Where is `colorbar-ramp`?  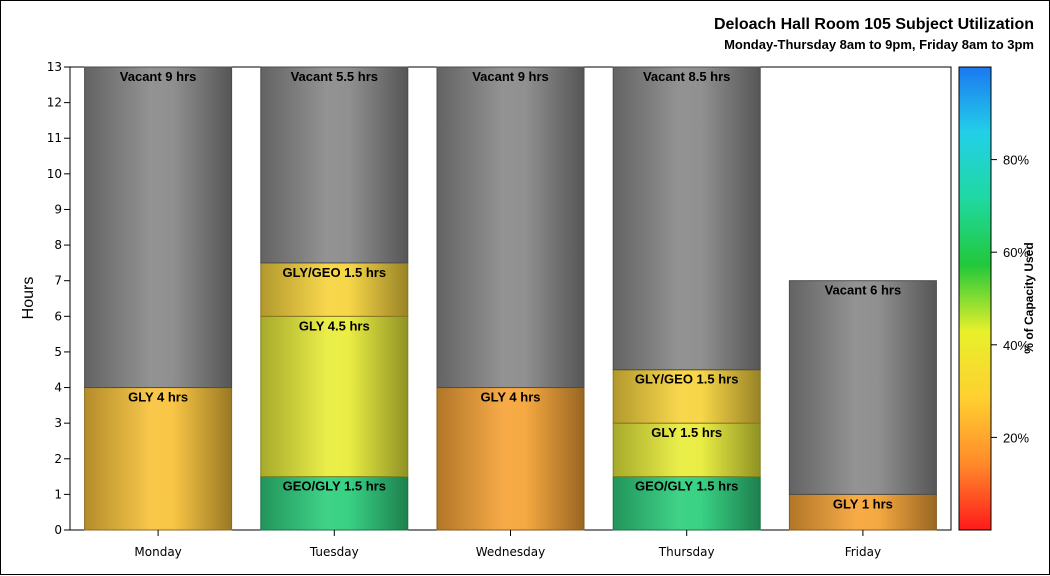
colorbar-ramp is located at coordinates (975, 298).